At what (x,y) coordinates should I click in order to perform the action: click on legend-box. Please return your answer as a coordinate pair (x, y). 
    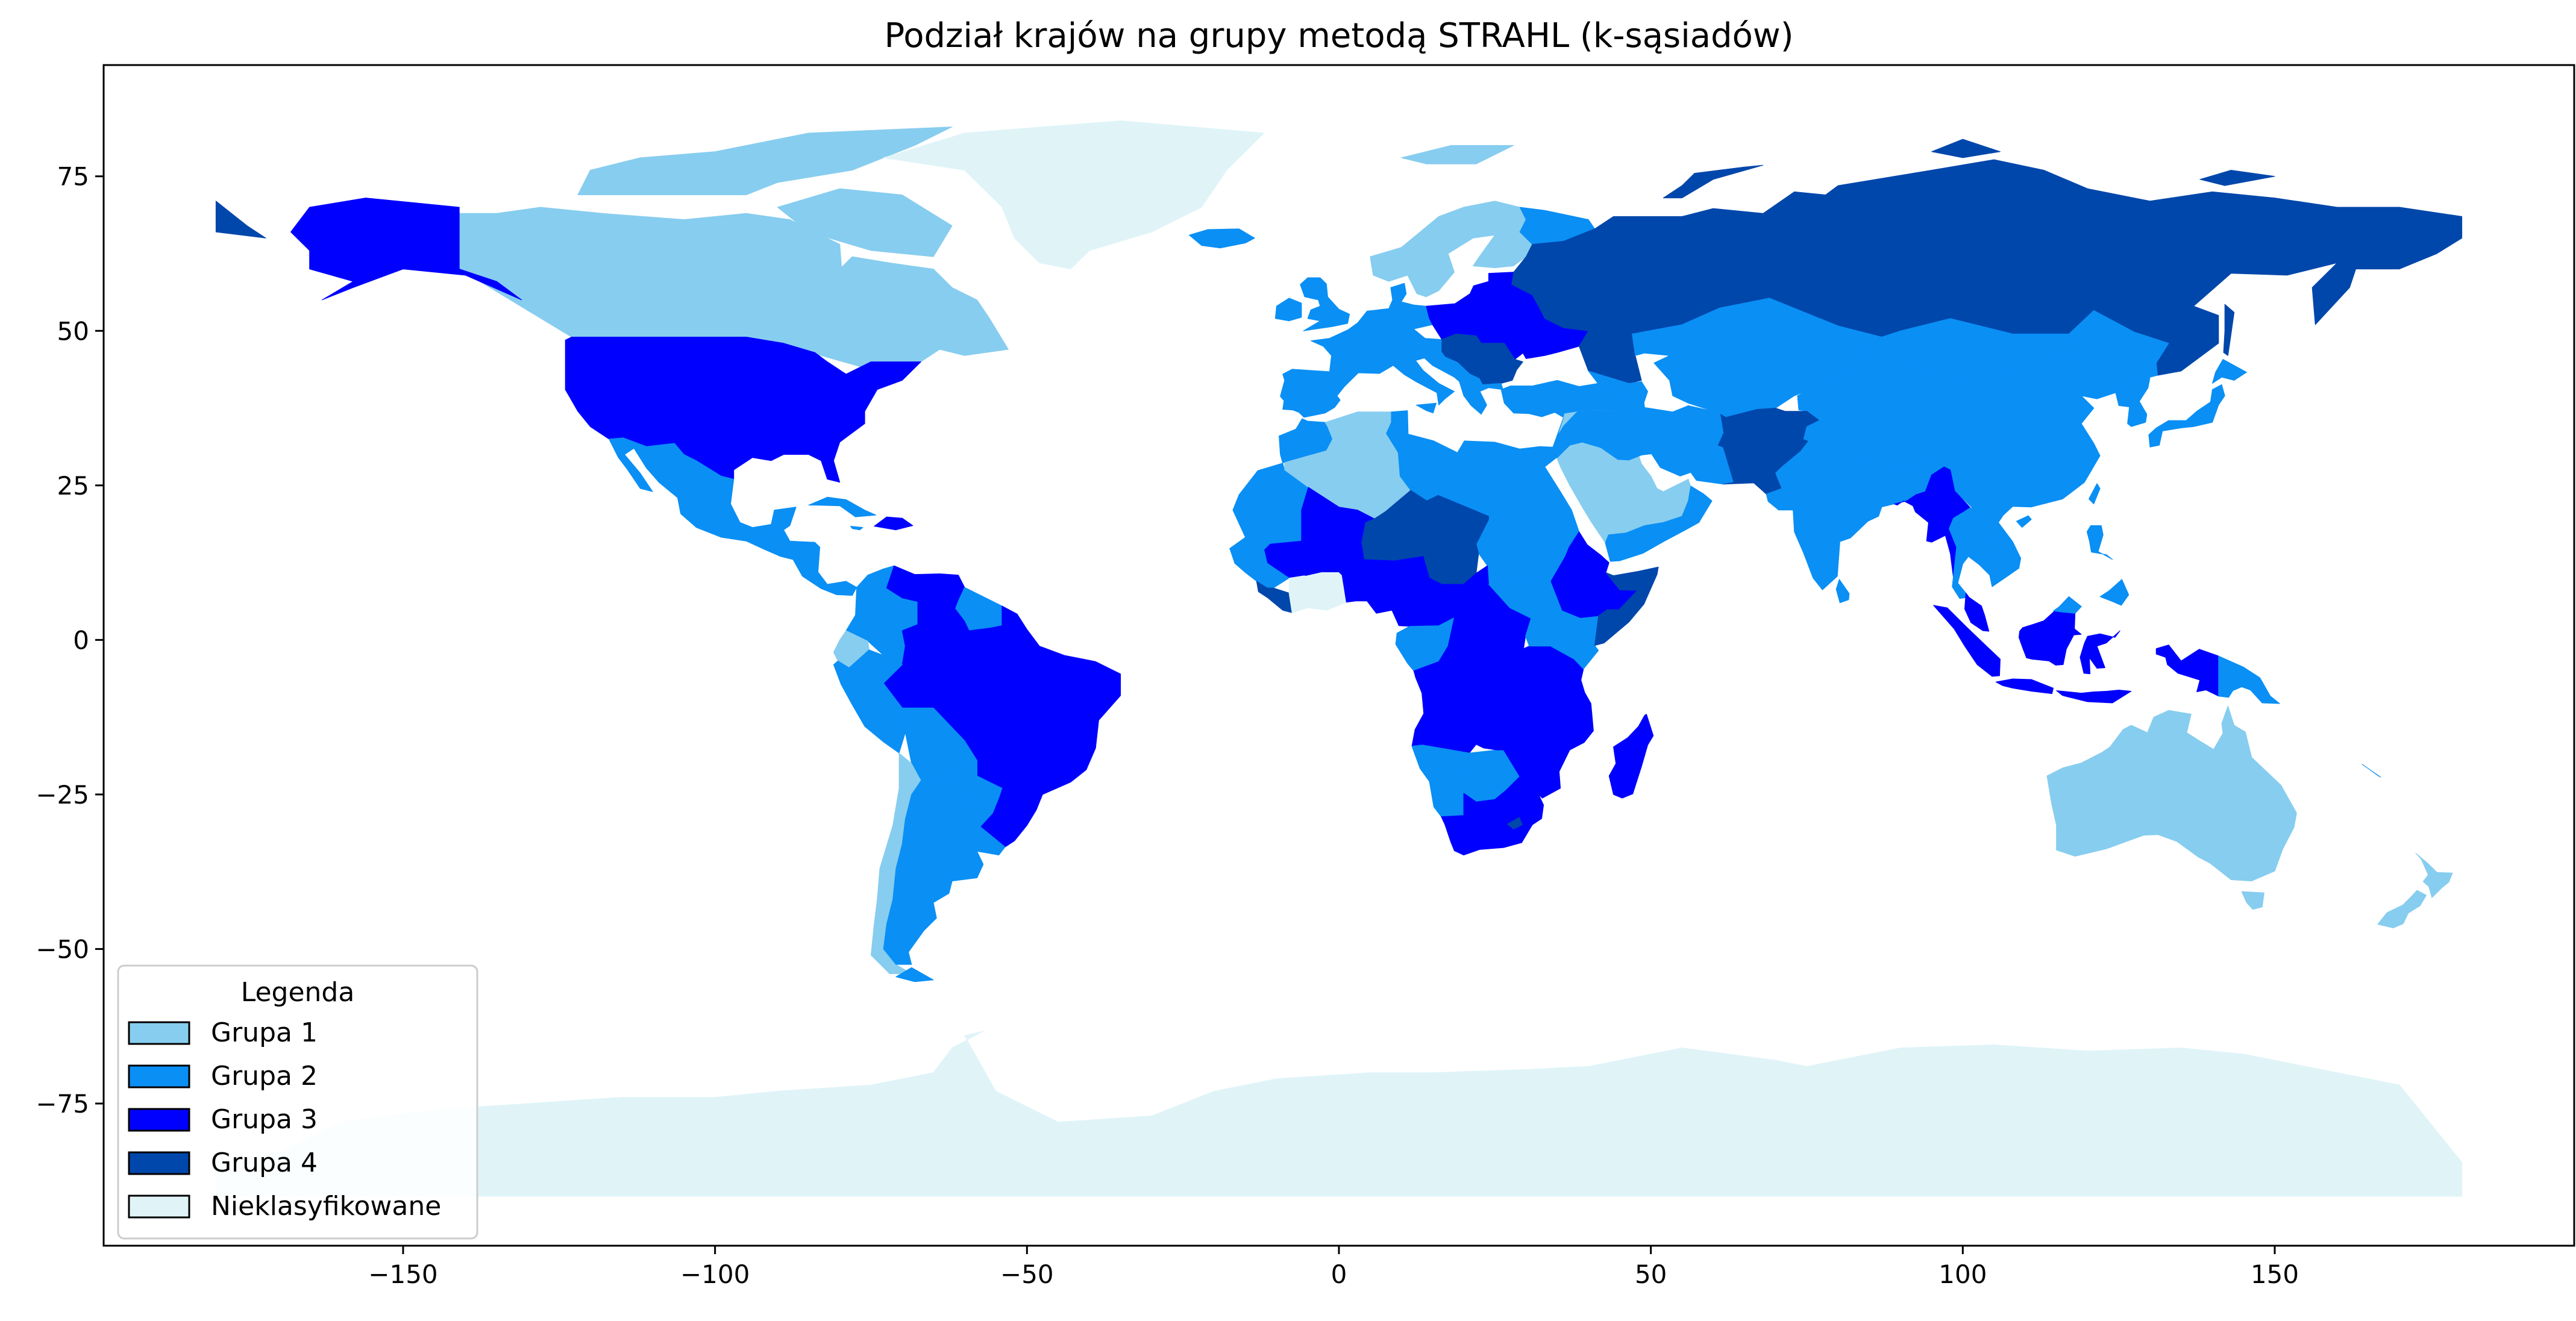
    Looking at the image, I should click on (297, 1102).